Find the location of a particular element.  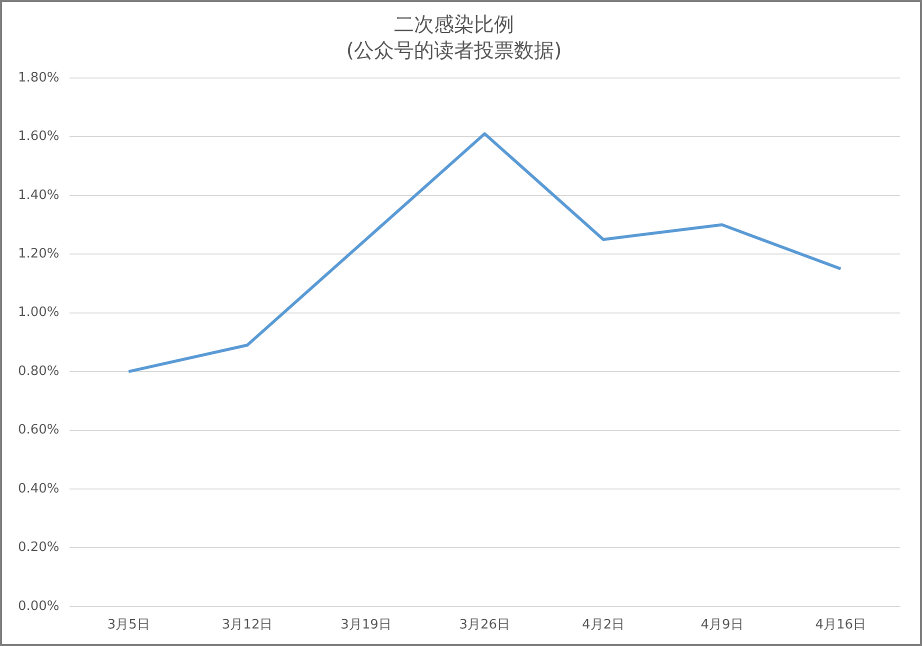

chart-title: 二次感染比例 is located at coordinates (454, 24).